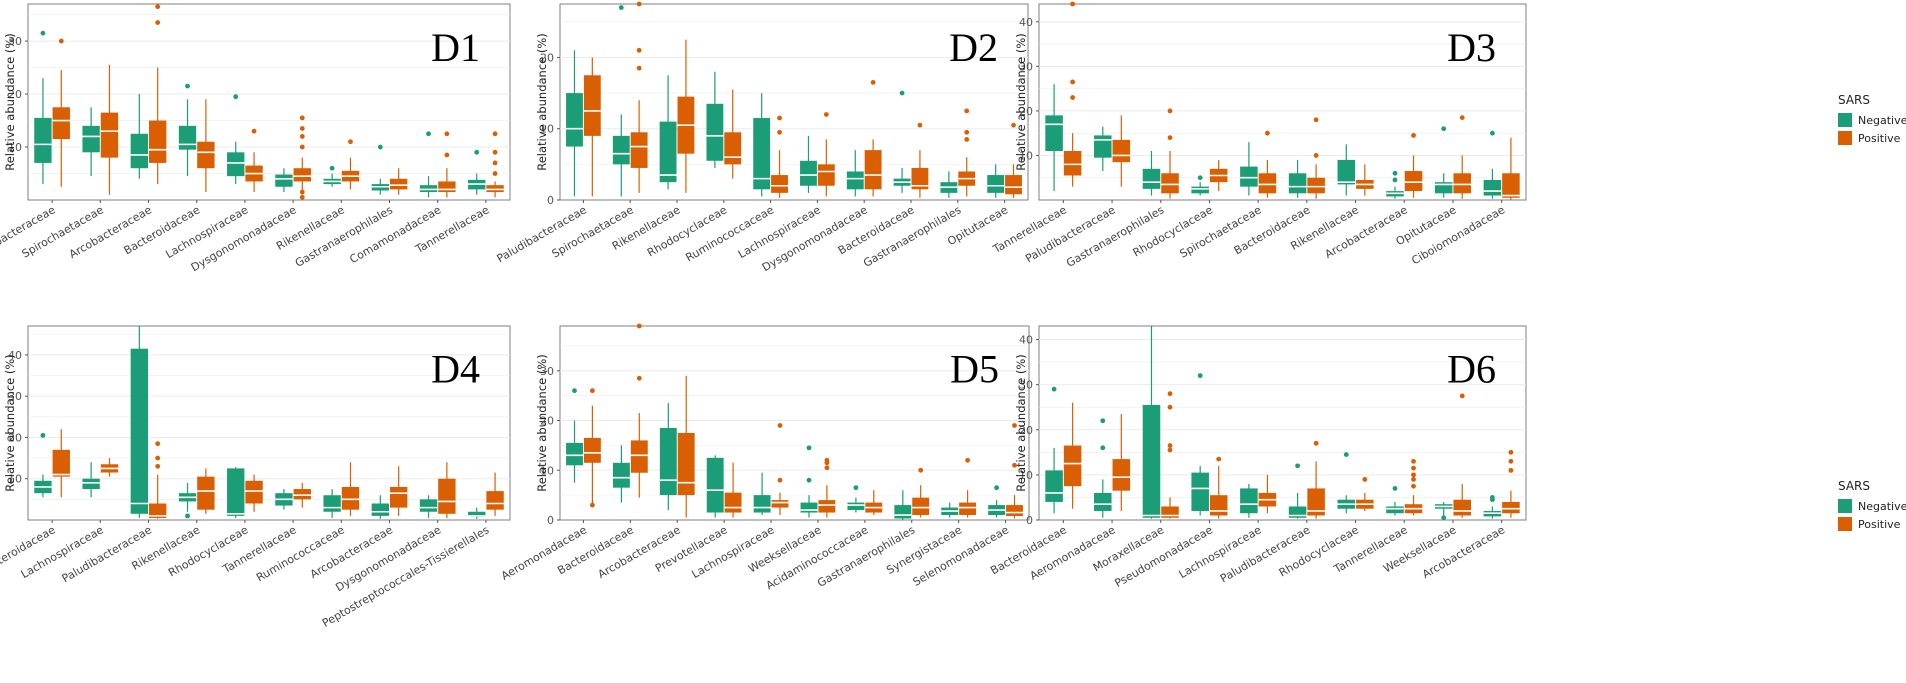 Image resolution: width=1906 pixels, height=683 pixels. Describe the element at coordinates (593, 231) in the screenshot. I see `x-tick-label: Spirochaetaceae` at that location.